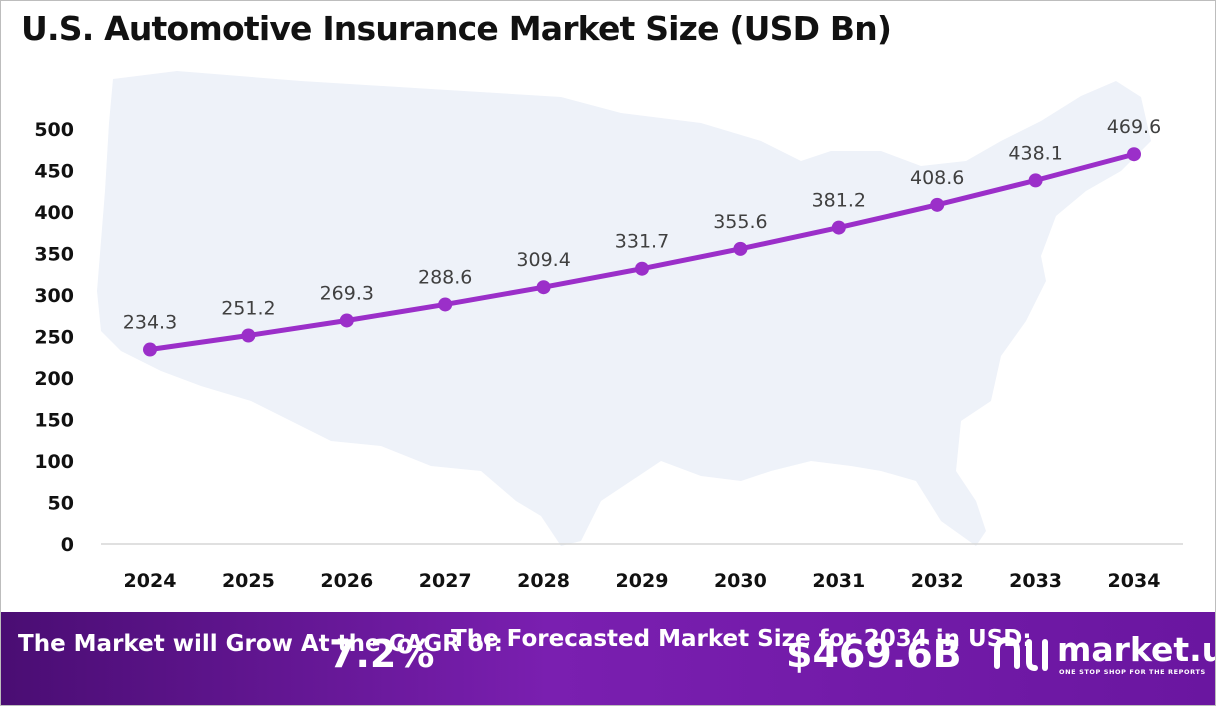  What do you see at coordinates (1134, 581) in the screenshot?
I see `x-tick-label: 2034` at bounding box center [1134, 581].